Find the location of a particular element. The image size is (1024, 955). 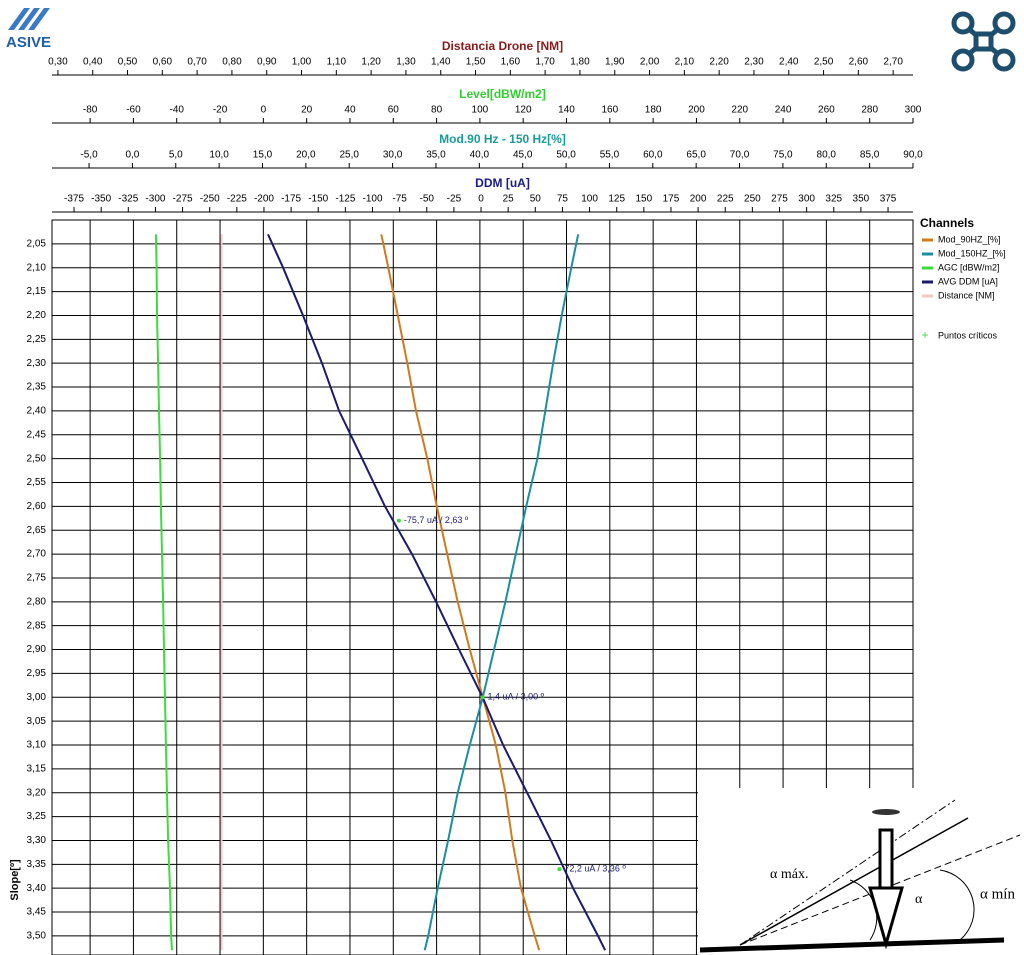

y-tick-label: 2,60 is located at coordinates (37, 506).